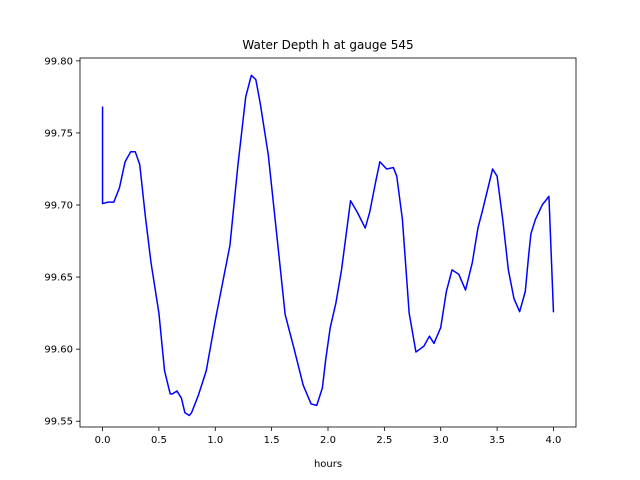 The height and width of the screenshot is (480, 640). Describe the element at coordinates (103, 440) in the screenshot. I see `x-tick-label: 0.0` at that location.